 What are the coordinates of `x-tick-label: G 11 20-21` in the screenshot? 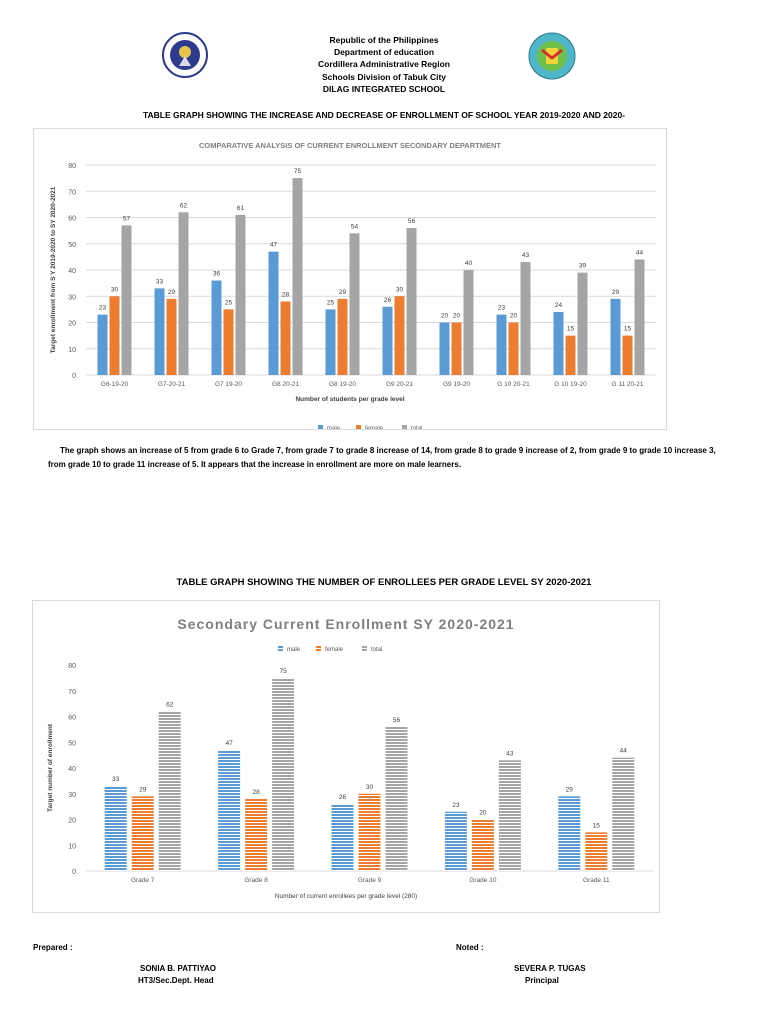 It's located at (627, 384).